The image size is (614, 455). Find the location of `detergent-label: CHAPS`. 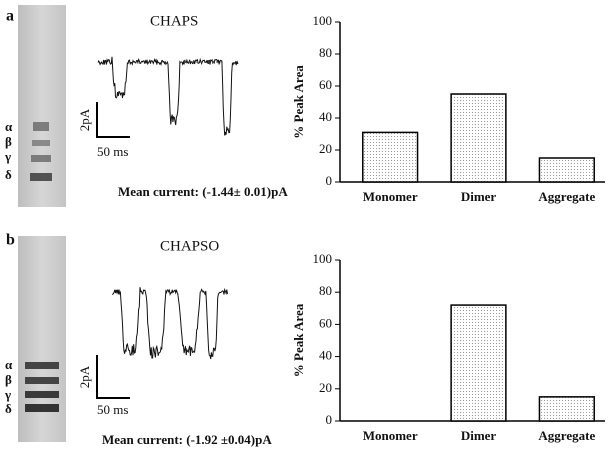

detergent-label: CHAPS is located at coordinates (174, 21).